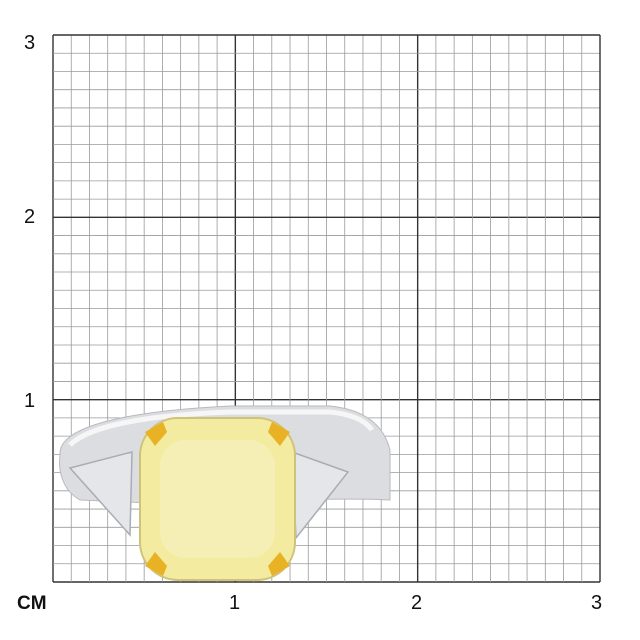 The width and height of the screenshot is (640, 640). What do you see at coordinates (100, 494) in the screenshot?
I see `left-side-stone` at bounding box center [100, 494].